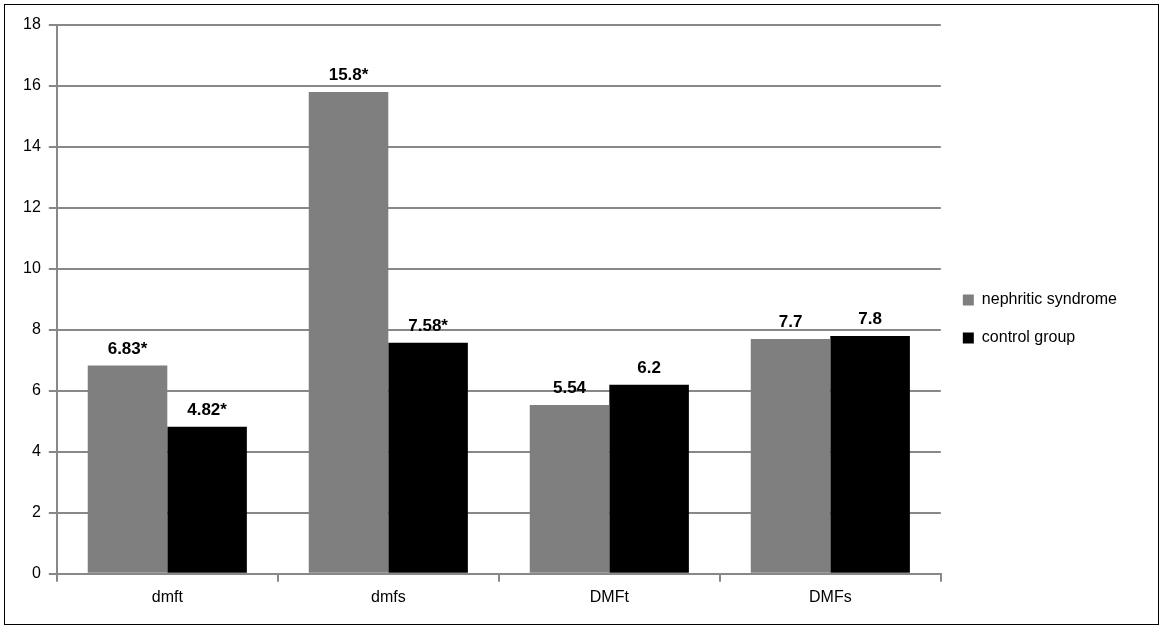 This screenshot has width=1165, height=631. What do you see at coordinates (32, 24) in the screenshot?
I see `y-tick-label: 18` at bounding box center [32, 24].